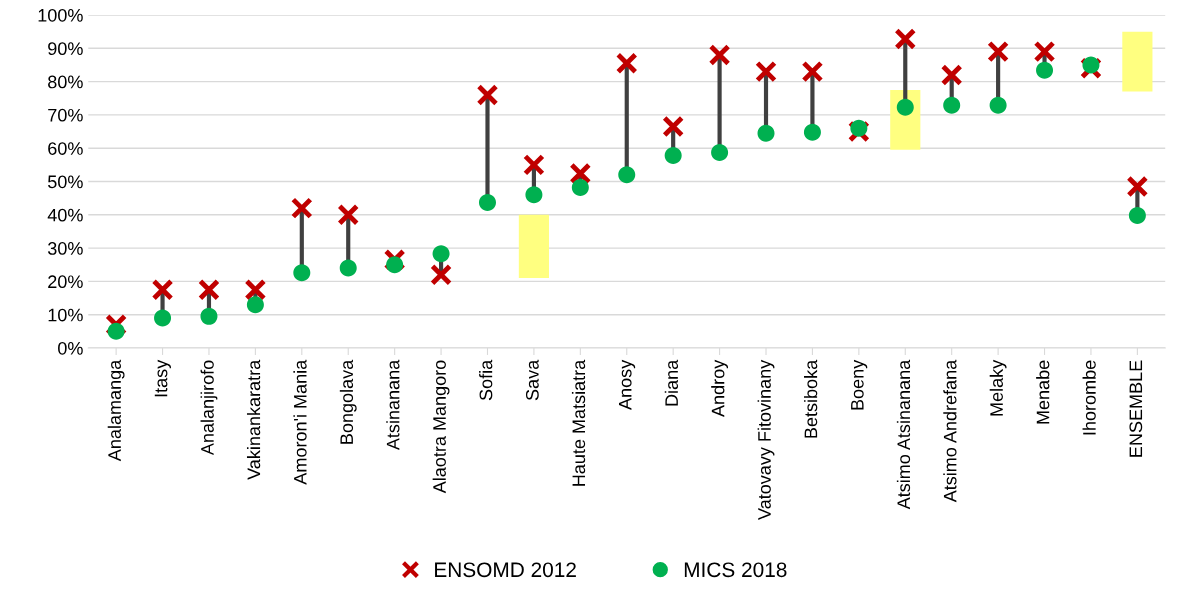 The height and width of the screenshot is (600, 1177). What do you see at coordinates (811, 398) in the screenshot?
I see `x-tick-label: Betsiboka` at bounding box center [811, 398].